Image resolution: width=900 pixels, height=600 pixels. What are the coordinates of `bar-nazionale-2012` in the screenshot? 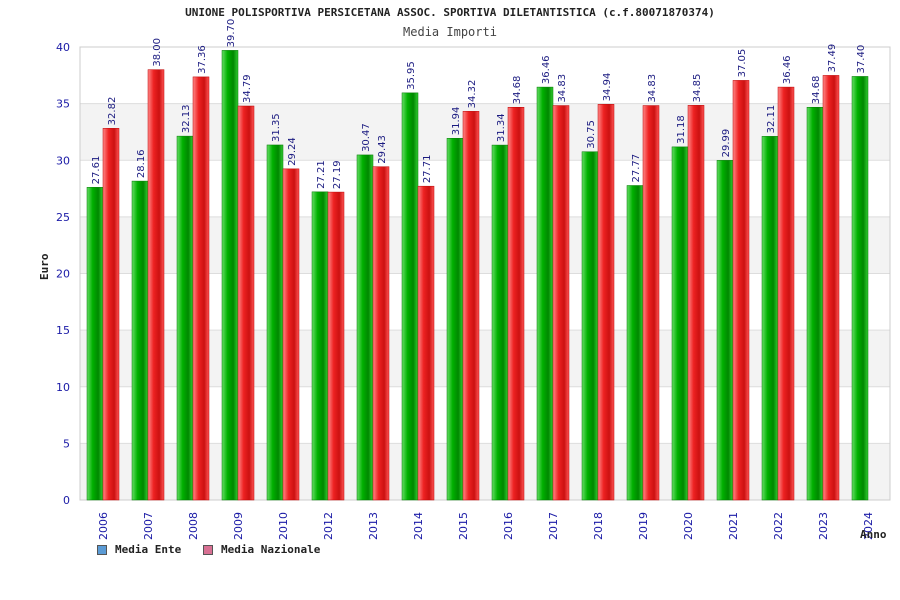 It's located at (336, 346).